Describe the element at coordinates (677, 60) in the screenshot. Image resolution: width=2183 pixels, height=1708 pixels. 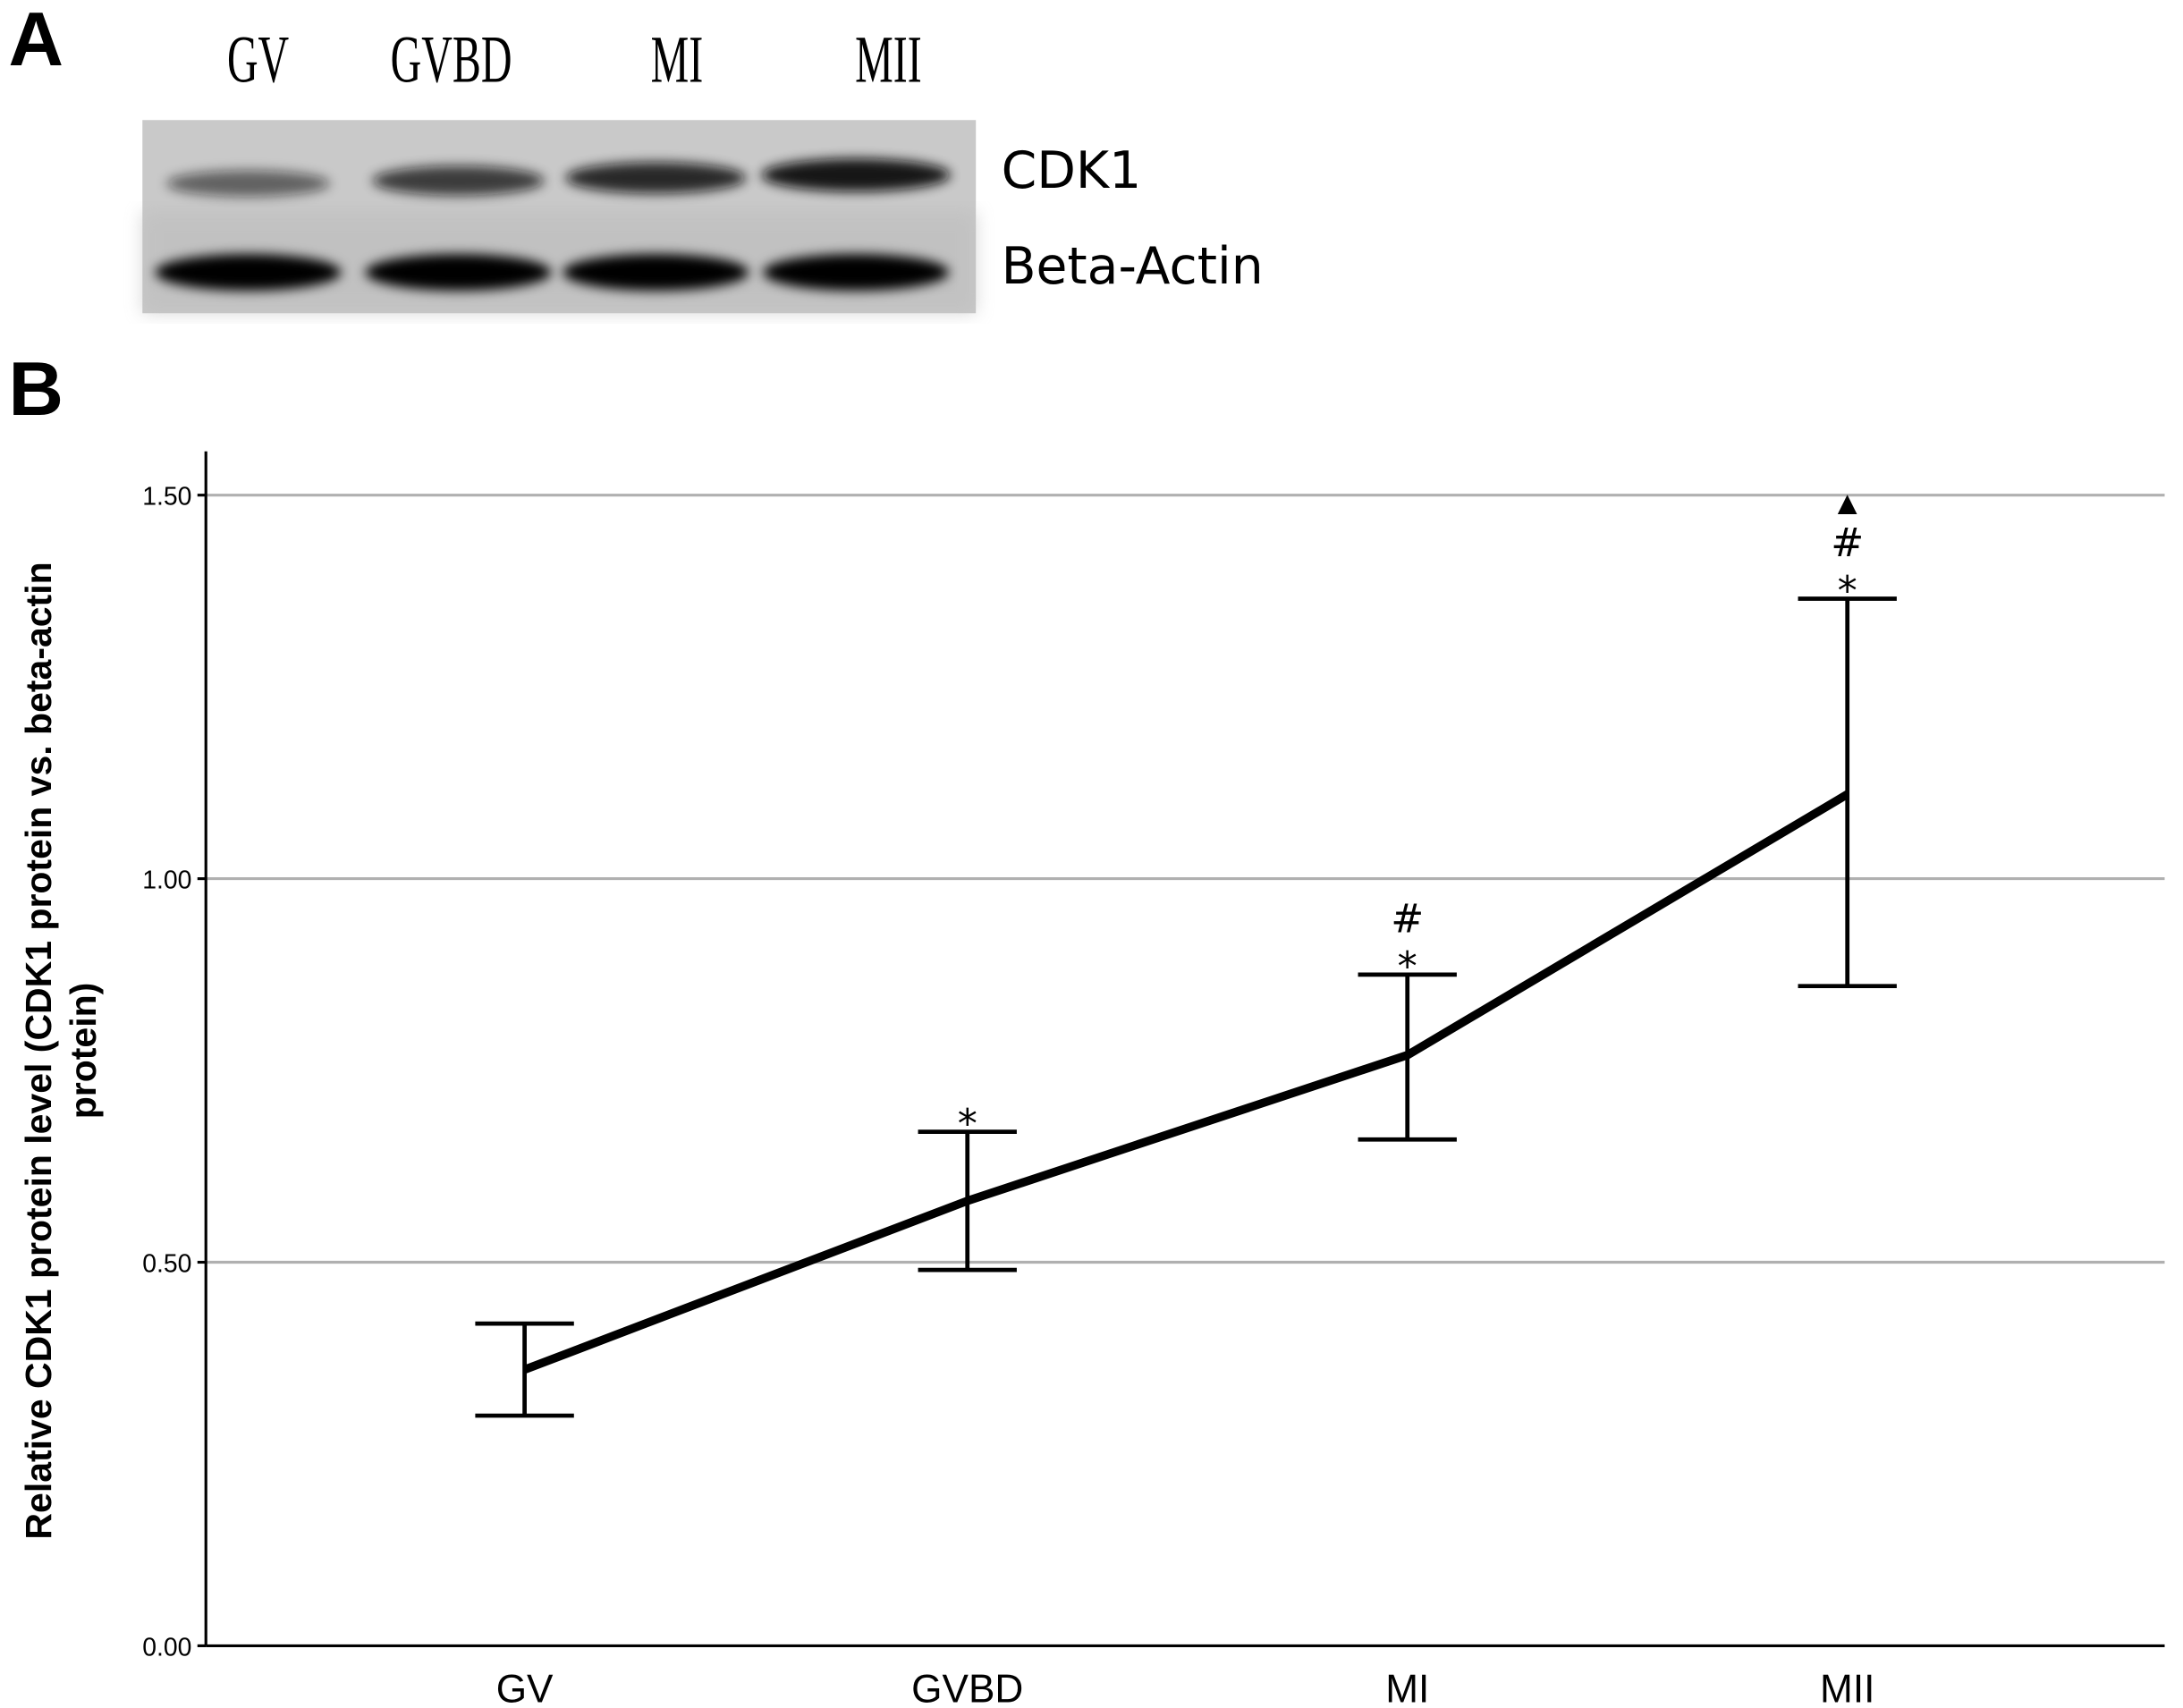
I see `lane-label-mi: MI` at that location.